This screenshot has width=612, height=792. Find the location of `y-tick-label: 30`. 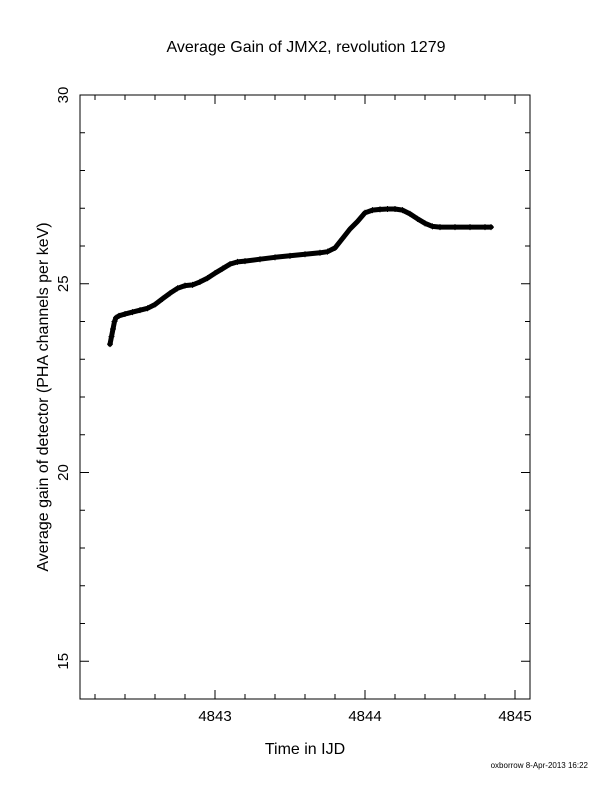

y-tick-label: 30 is located at coordinates (63, 95).